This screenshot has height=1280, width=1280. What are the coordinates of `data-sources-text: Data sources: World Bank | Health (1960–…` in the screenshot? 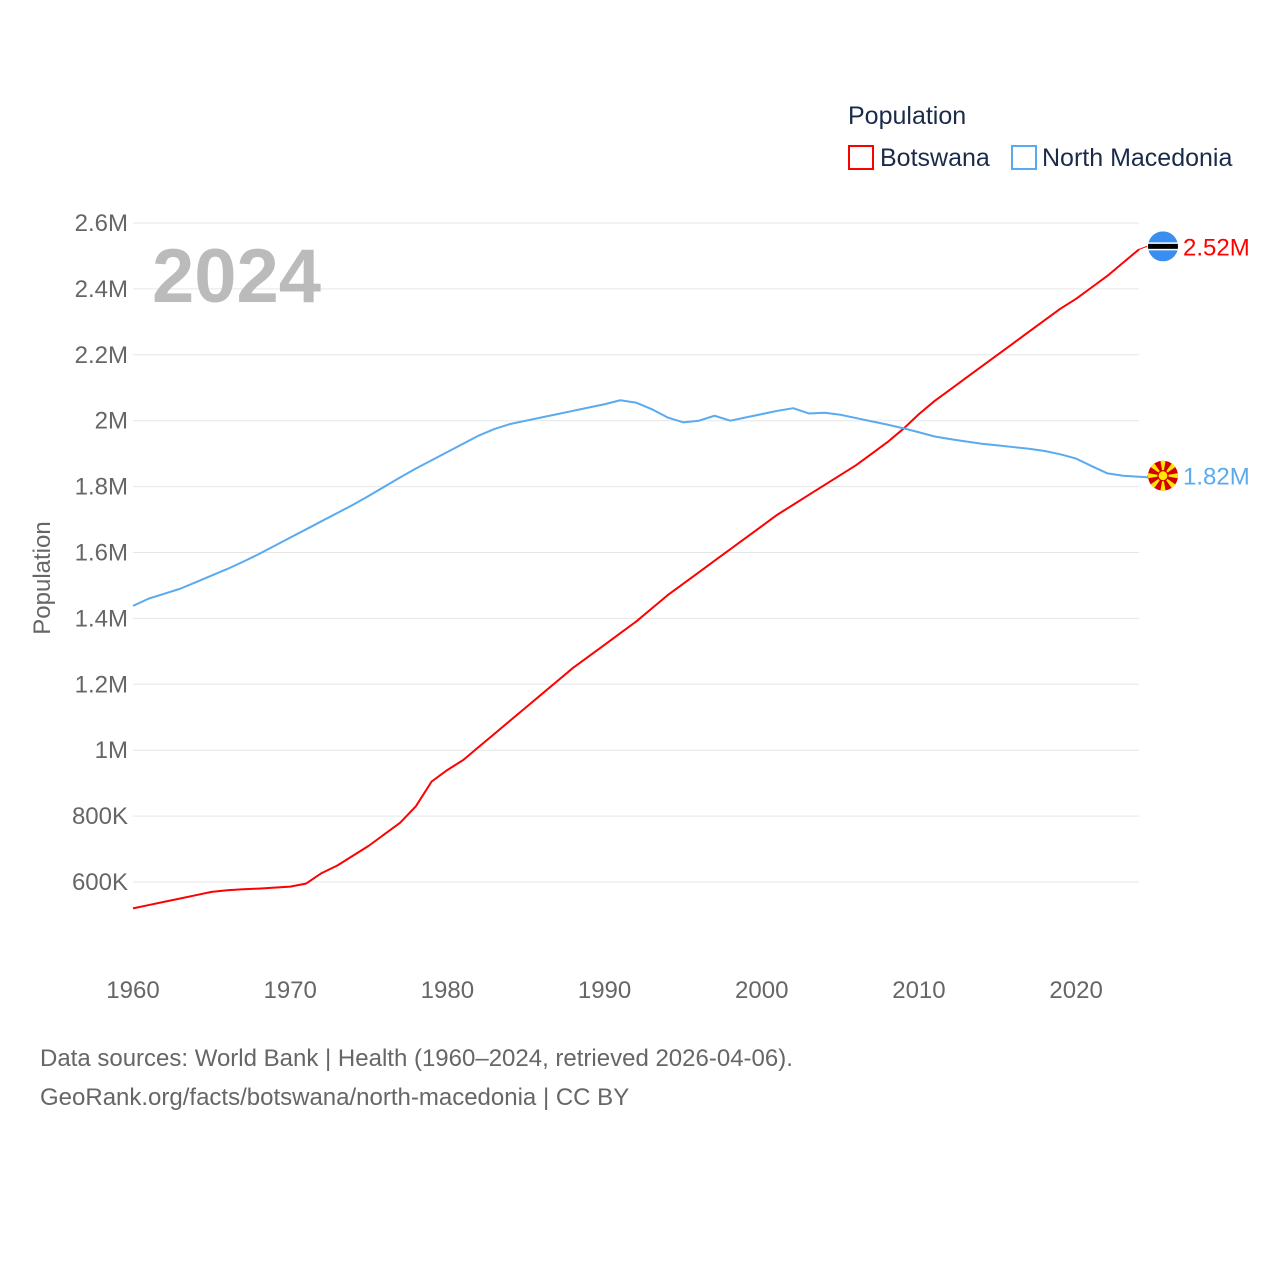 It's located at (416, 1058).